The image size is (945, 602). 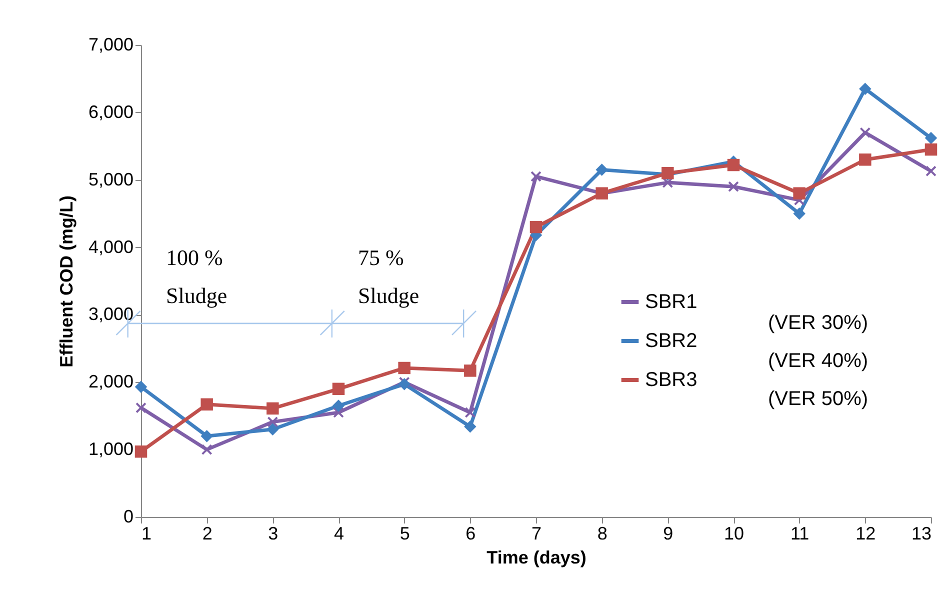 What do you see at coordinates (818, 323) in the screenshot?
I see `annotation: (VER 30%)` at bounding box center [818, 323].